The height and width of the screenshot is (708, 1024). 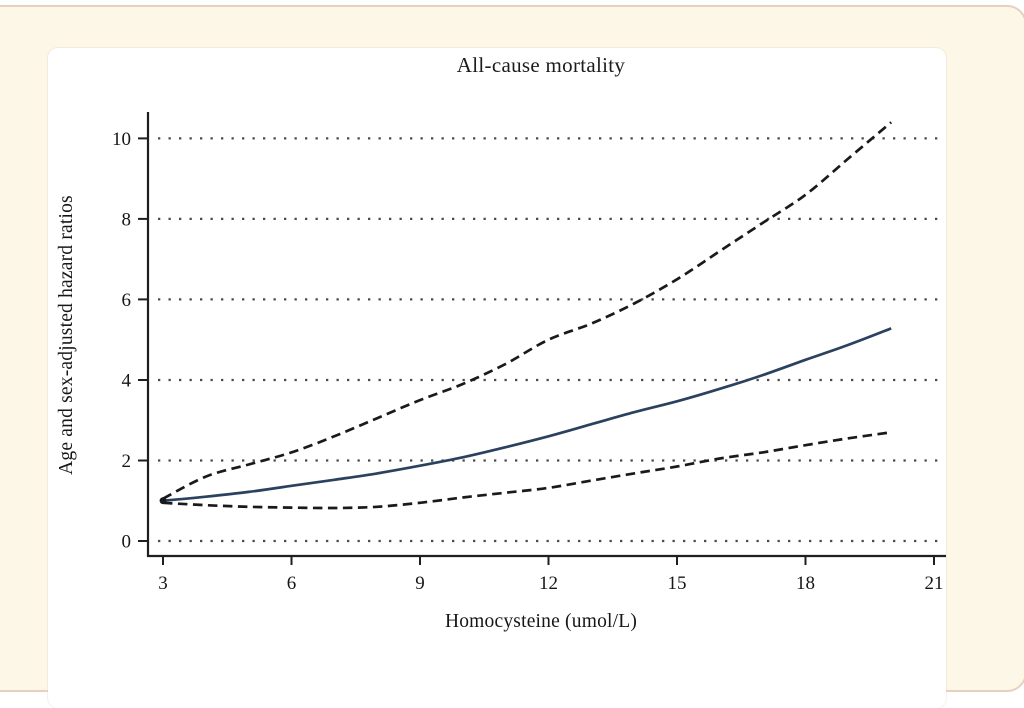 I want to click on y-tick-label-10: 10, so click(x=121, y=139).